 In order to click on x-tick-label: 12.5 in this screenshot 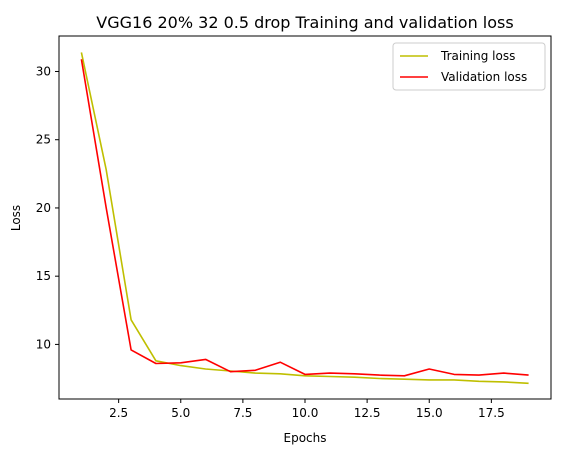, I will do `click(367, 413)`.